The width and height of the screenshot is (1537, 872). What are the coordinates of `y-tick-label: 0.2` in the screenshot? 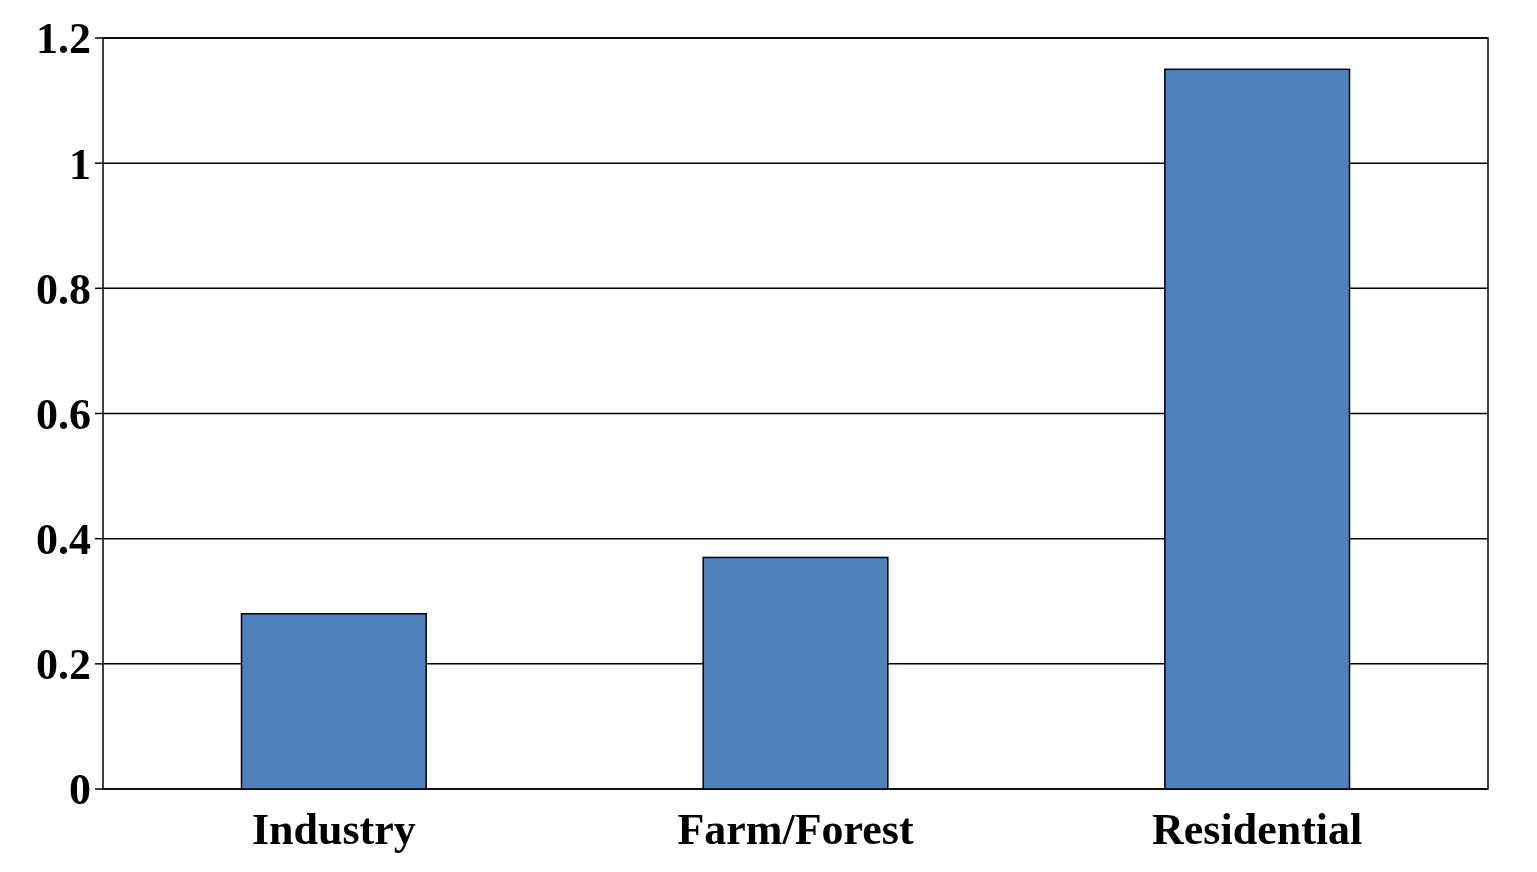 It's located at (63, 665).